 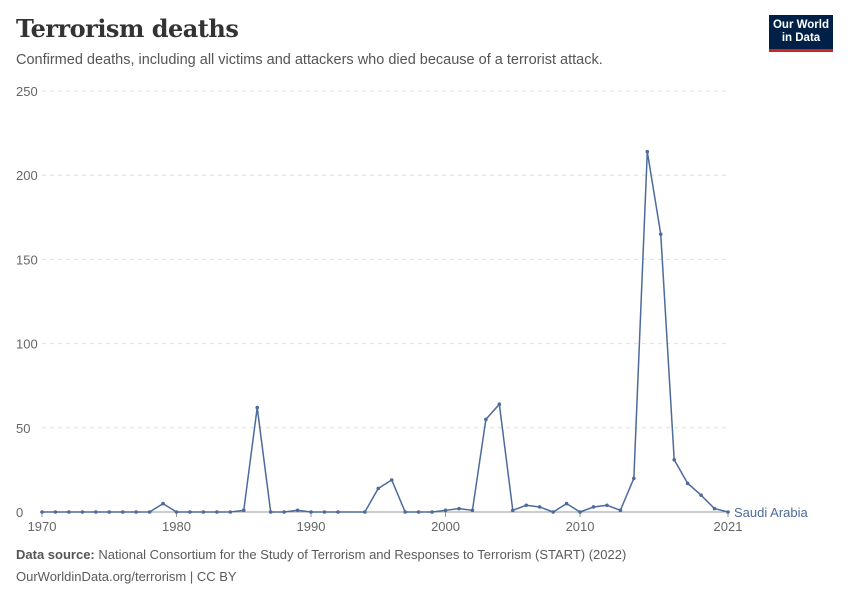 What do you see at coordinates (728, 526) in the screenshot?
I see `x-tick-label: 2021` at bounding box center [728, 526].